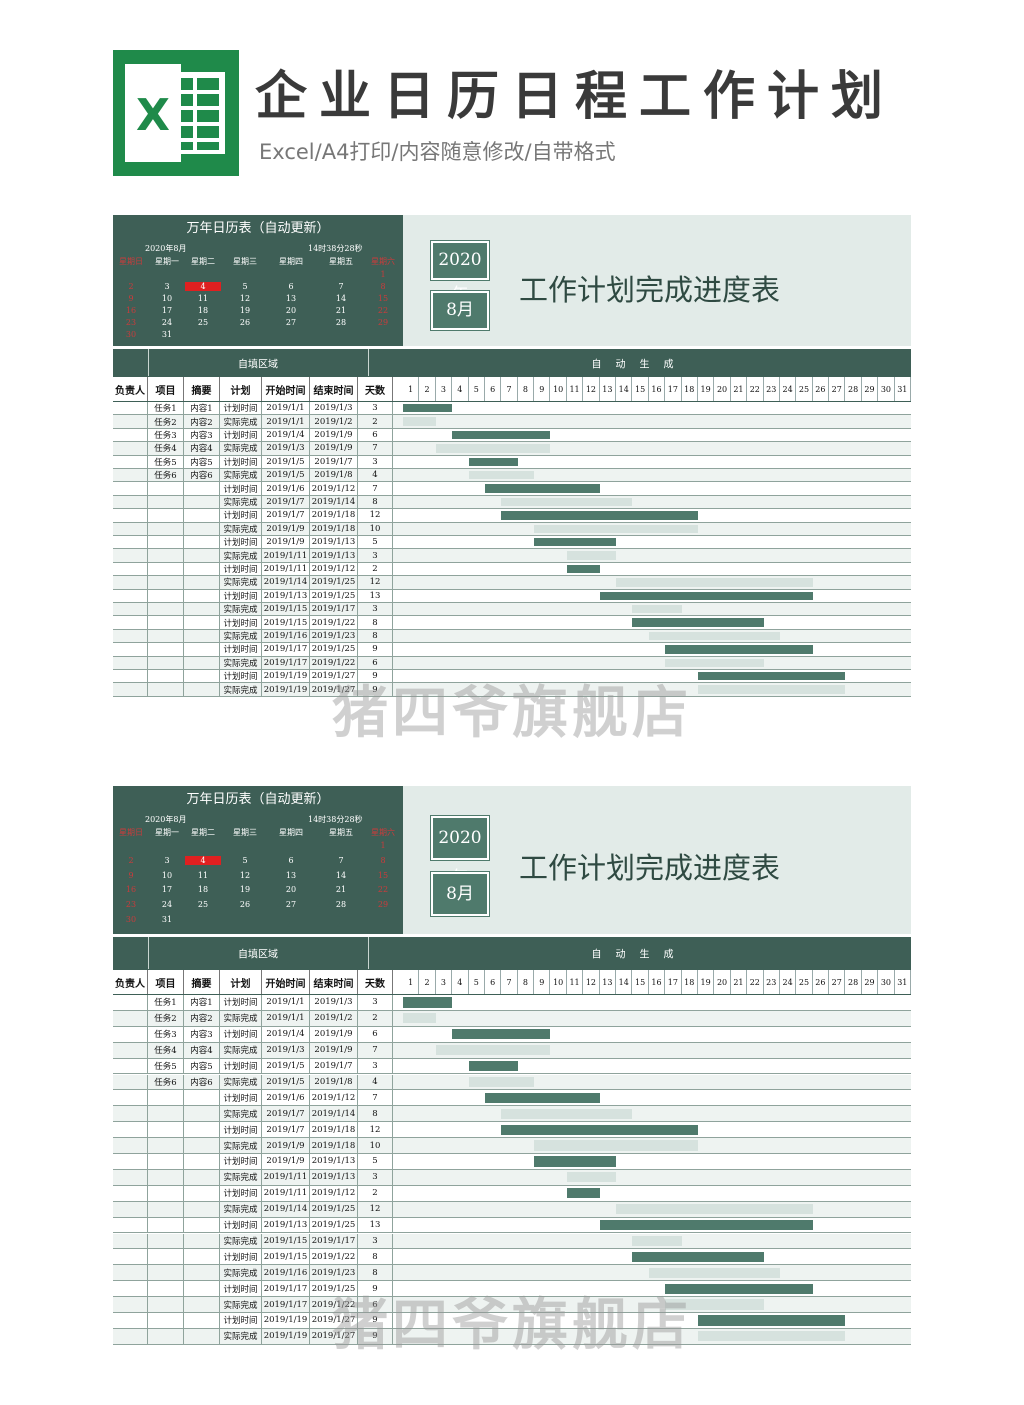 The image size is (1024, 1405). I want to click on cell-project: 任务2, so click(166, 1018).